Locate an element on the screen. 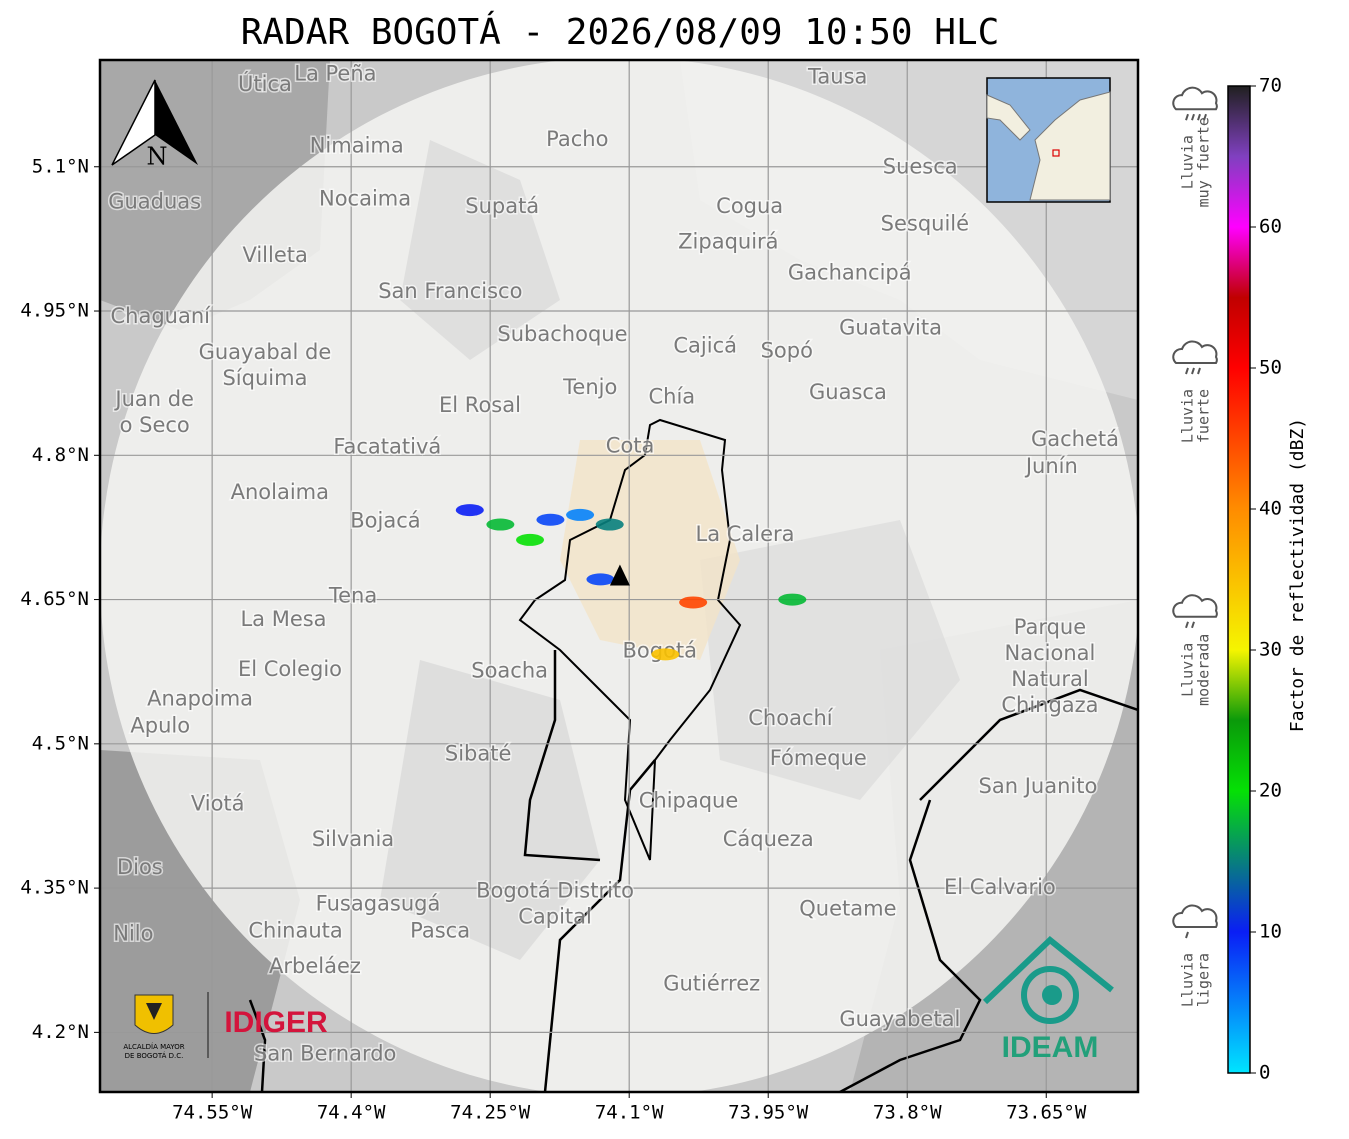  place-label: Nilo is located at coordinates (133, 933).